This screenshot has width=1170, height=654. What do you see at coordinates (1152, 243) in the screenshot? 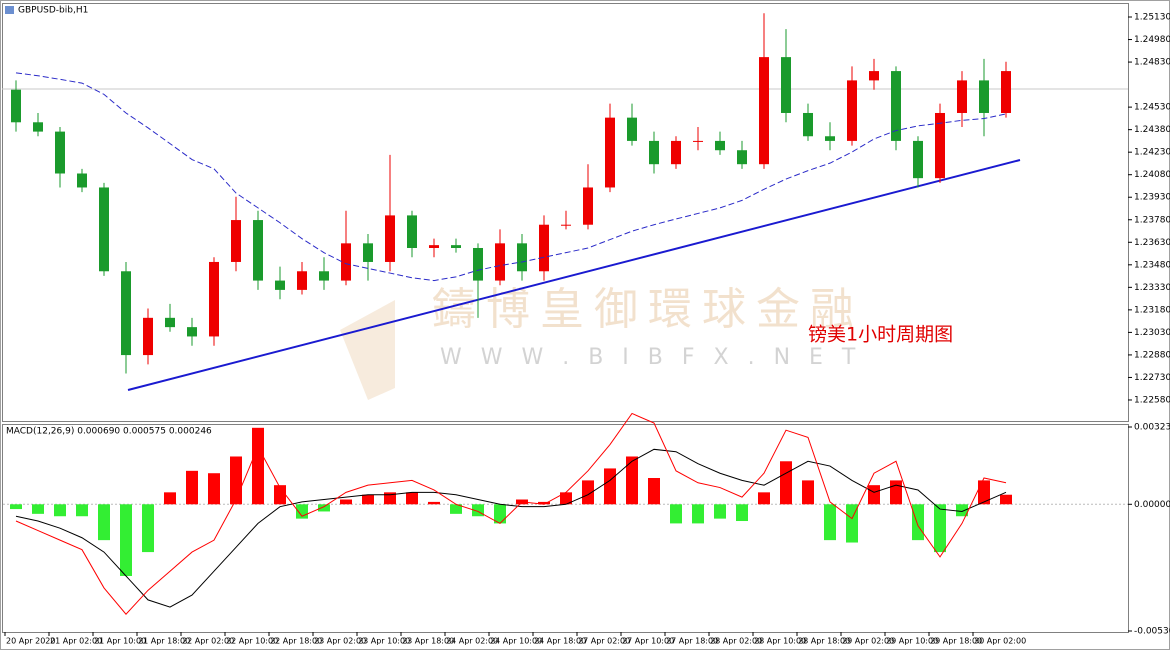
I see `y-tick-label: 1.23630` at bounding box center [1152, 243].